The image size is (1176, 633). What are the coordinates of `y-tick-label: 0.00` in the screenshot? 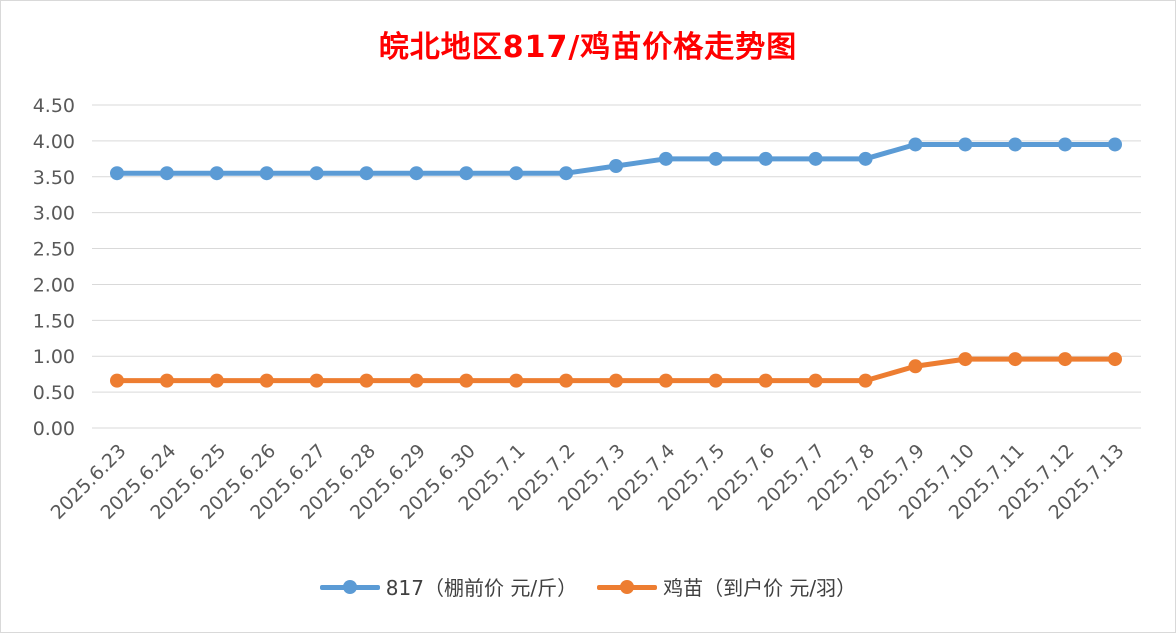 It's located at (54, 429).